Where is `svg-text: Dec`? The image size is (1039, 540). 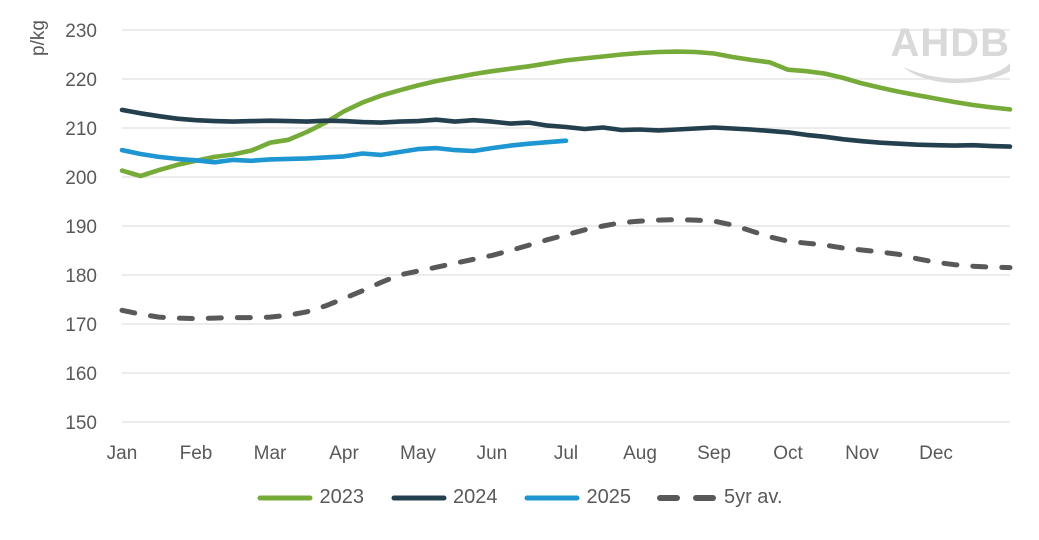
svg-text: Dec is located at coordinates (936, 453).